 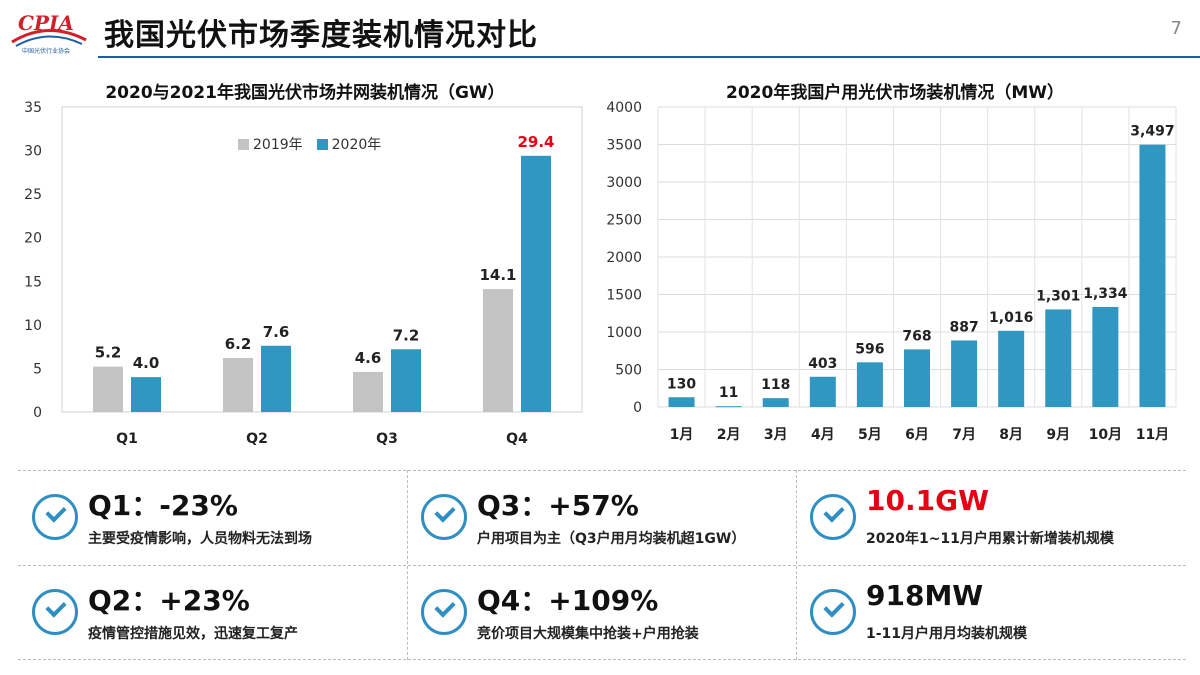 What do you see at coordinates (163, 505) in the screenshot?
I see `card-title: Q1：-23%` at bounding box center [163, 505].